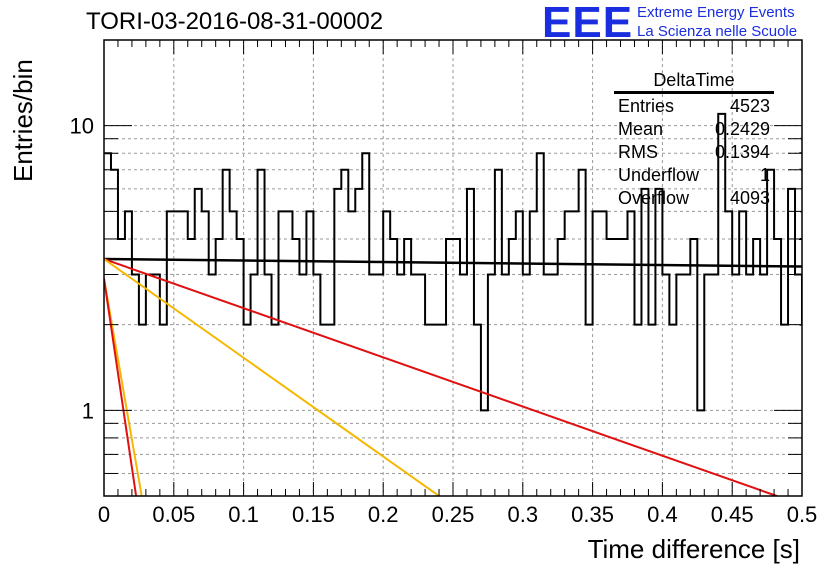  I want to click on x-tick-label: 0.5, so click(802, 514).